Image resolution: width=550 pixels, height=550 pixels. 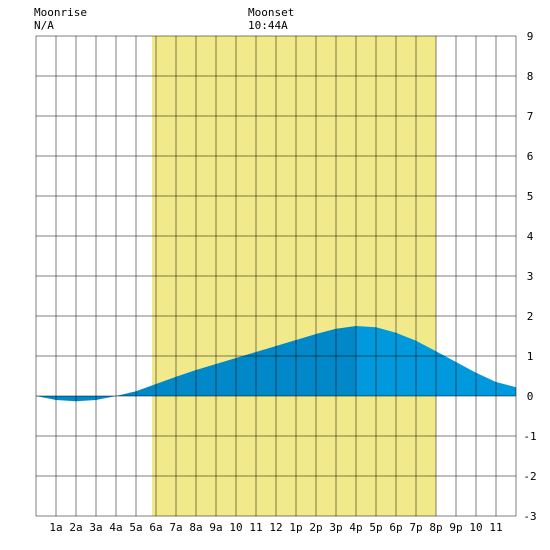 What do you see at coordinates (375, 527) in the screenshot?
I see `x-tick-label: 5p` at bounding box center [375, 527].